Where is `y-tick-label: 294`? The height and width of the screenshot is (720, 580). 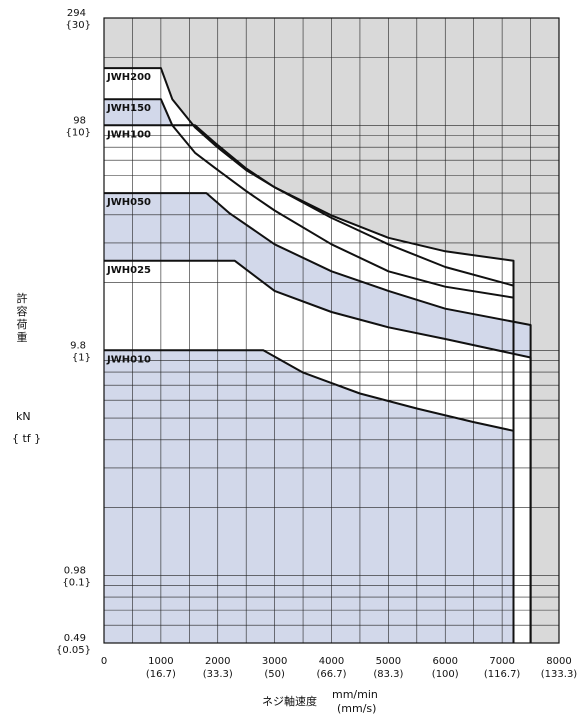
y-tick-label: 294 is located at coordinates (76, 13).